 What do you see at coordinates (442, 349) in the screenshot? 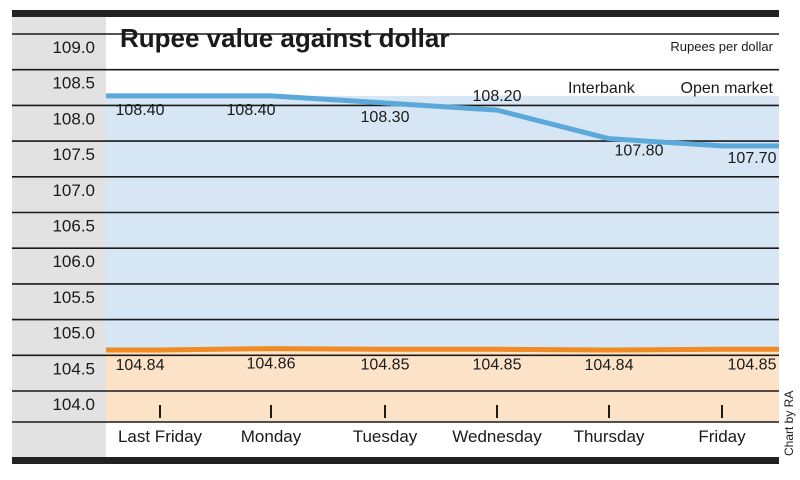
I see `interbank-line` at bounding box center [442, 349].